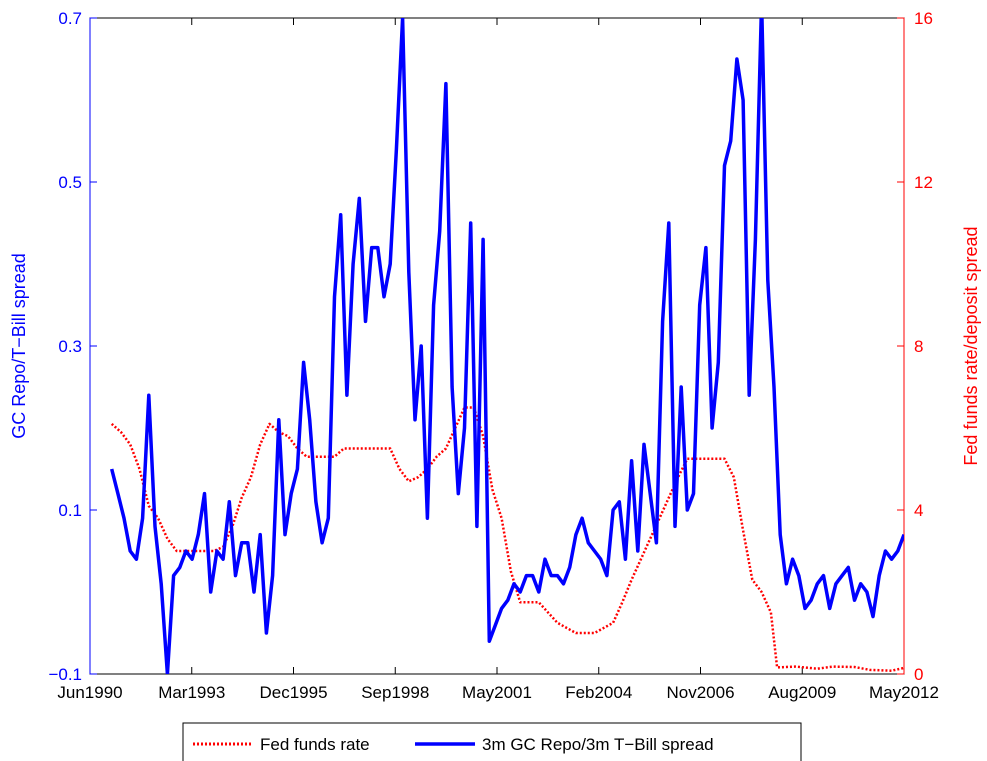  Describe the element at coordinates (70, 18) in the screenshot. I see `left-tick-label: 0.7` at that location.